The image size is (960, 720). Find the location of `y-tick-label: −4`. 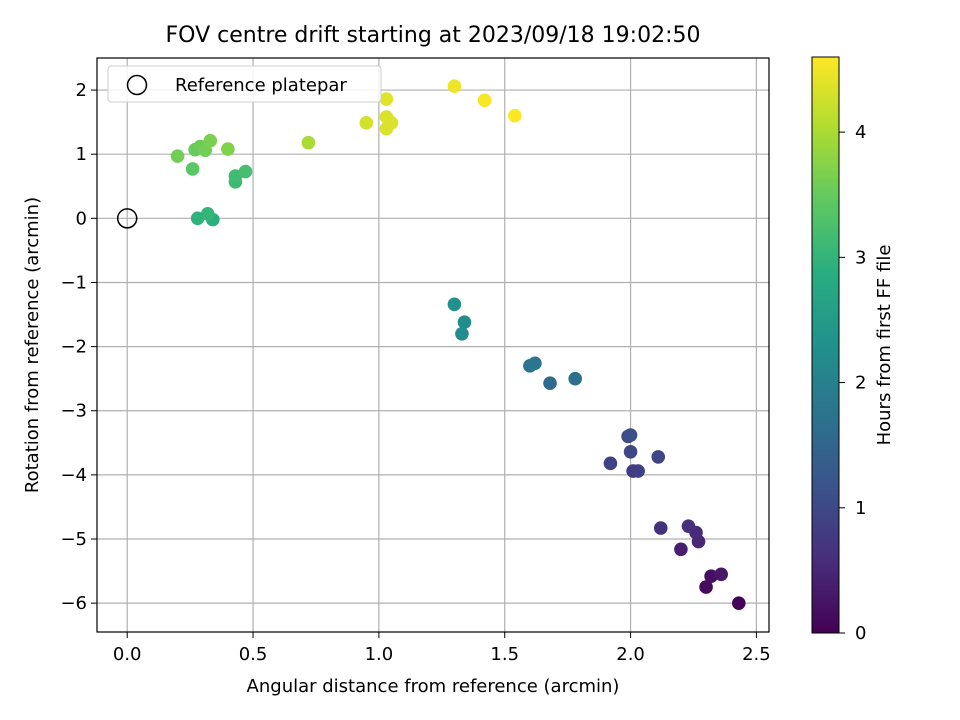

y-tick-label: −4 is located at coordinates (73, 475).